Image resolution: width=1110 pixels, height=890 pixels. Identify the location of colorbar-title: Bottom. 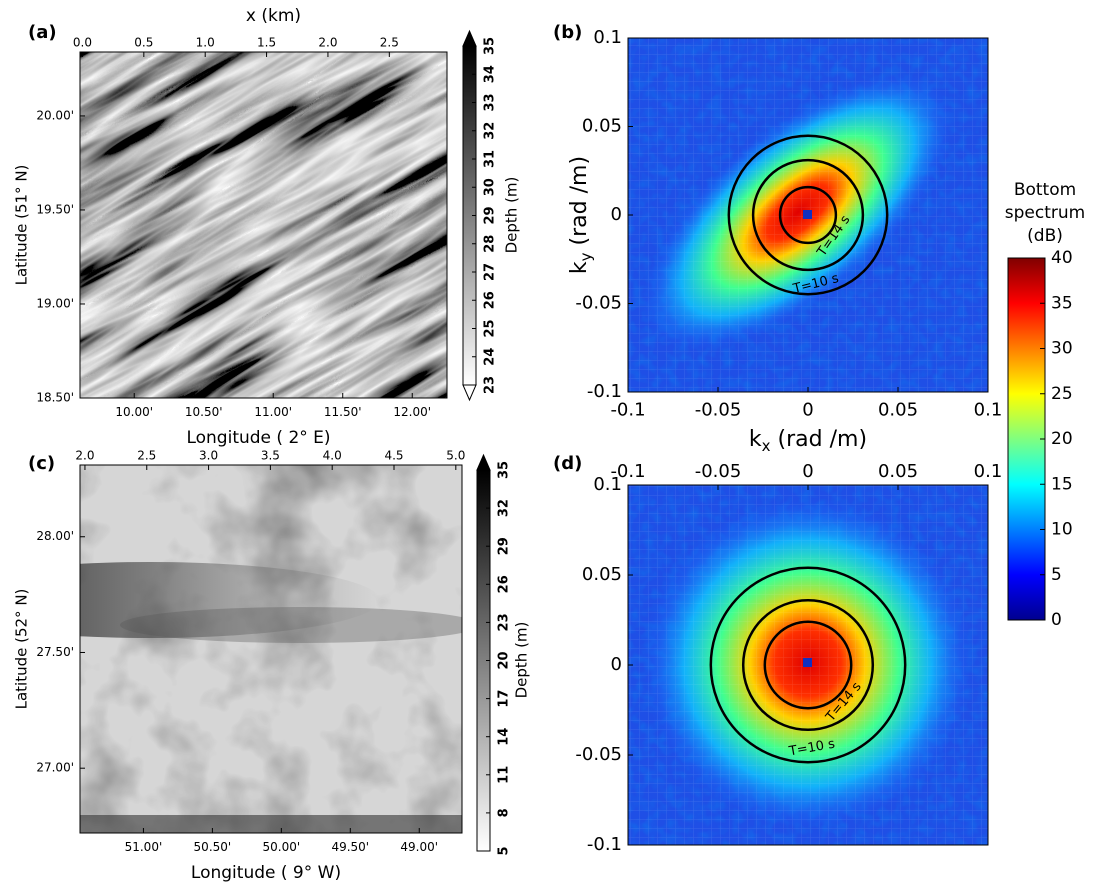
(1045, 190).